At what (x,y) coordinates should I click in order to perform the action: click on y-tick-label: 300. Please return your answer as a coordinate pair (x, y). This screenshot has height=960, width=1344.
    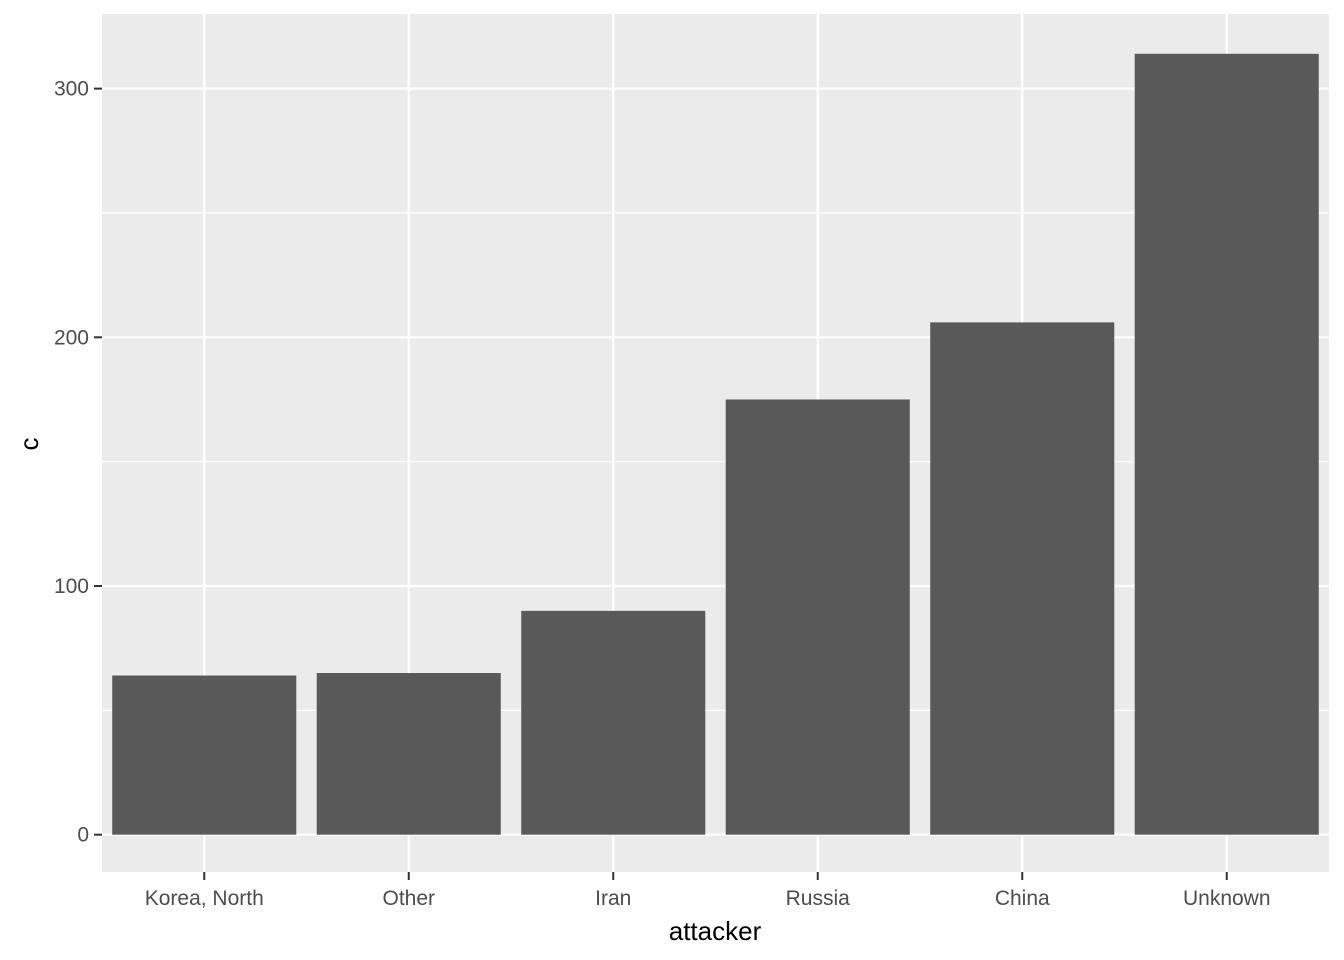
    Looking at the image, I should click on (71, 89).